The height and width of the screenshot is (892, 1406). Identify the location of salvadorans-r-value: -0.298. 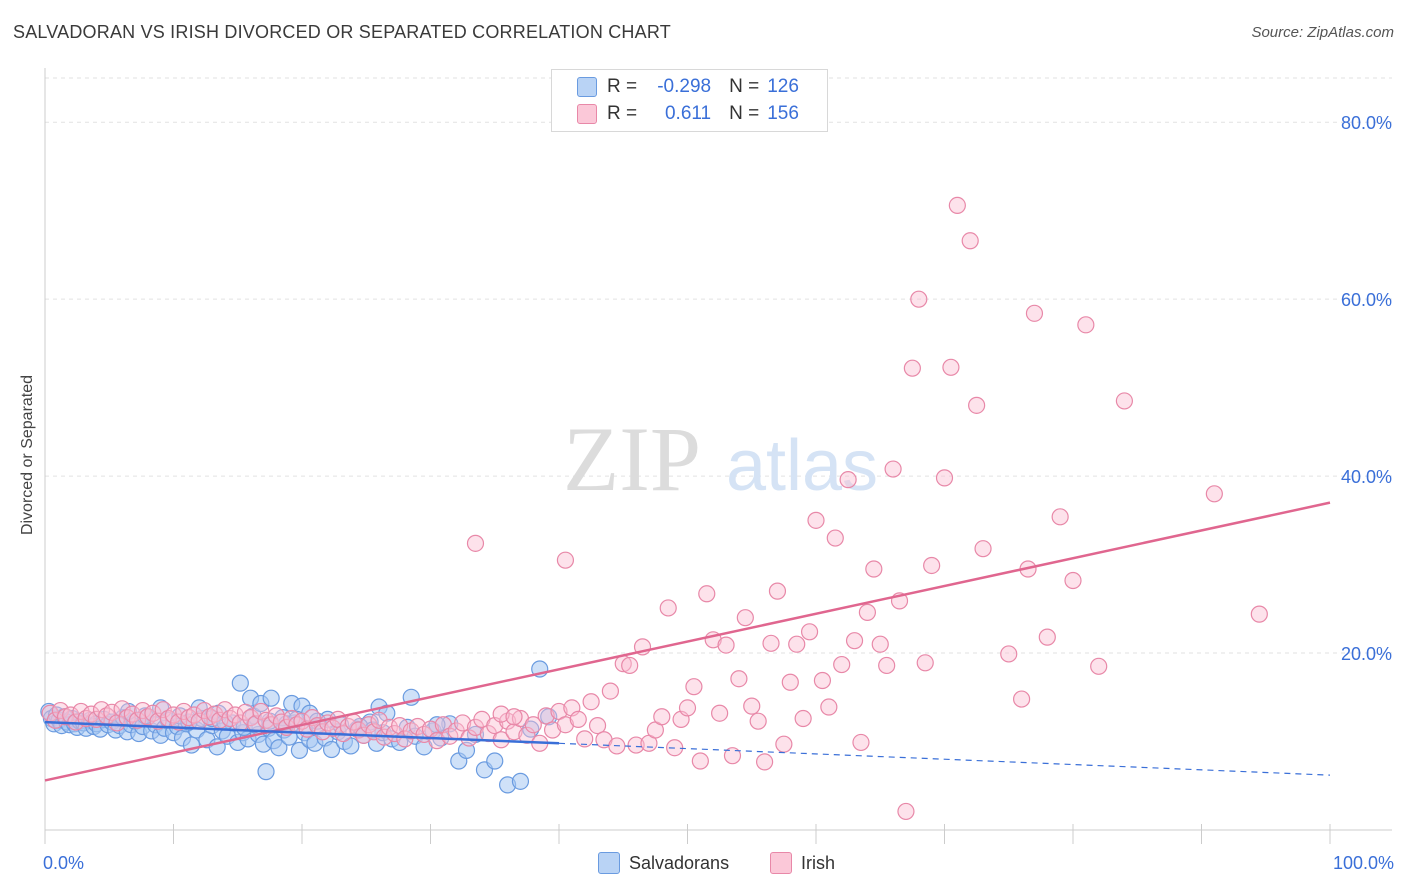
(684, 86).